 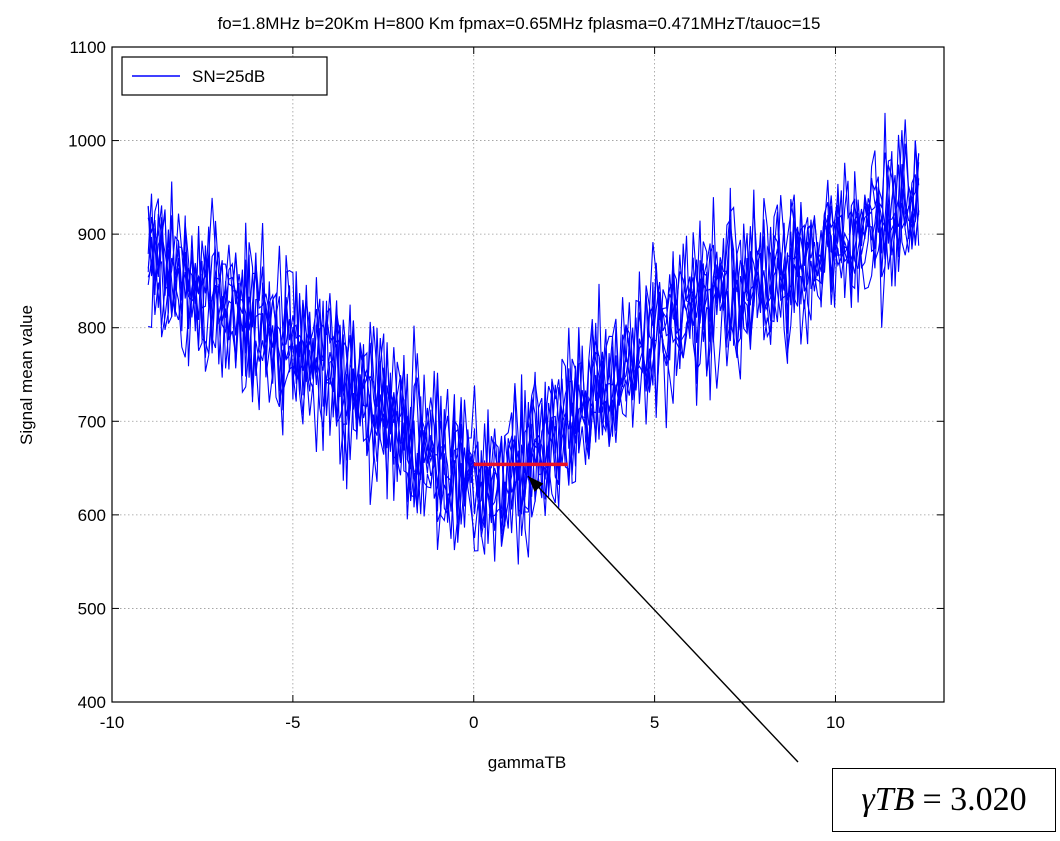 What do you see at coordinates (87, 141) in the screenshot?
I see `y-tick-label: 1000` at bounding box center [87, 141].